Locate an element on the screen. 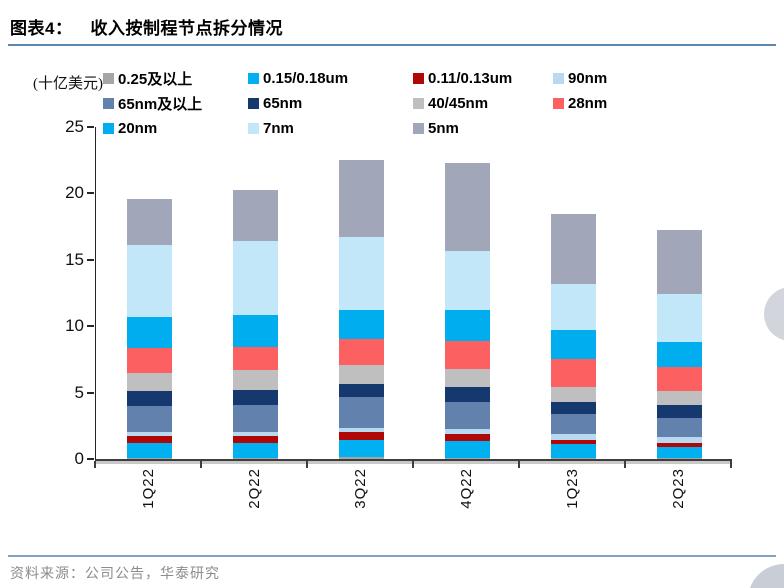  x-axis-labels: 1Q22 2Q22 3Q22 4Q22 1Q23 2Q23 is located at coordinates (413, 500).